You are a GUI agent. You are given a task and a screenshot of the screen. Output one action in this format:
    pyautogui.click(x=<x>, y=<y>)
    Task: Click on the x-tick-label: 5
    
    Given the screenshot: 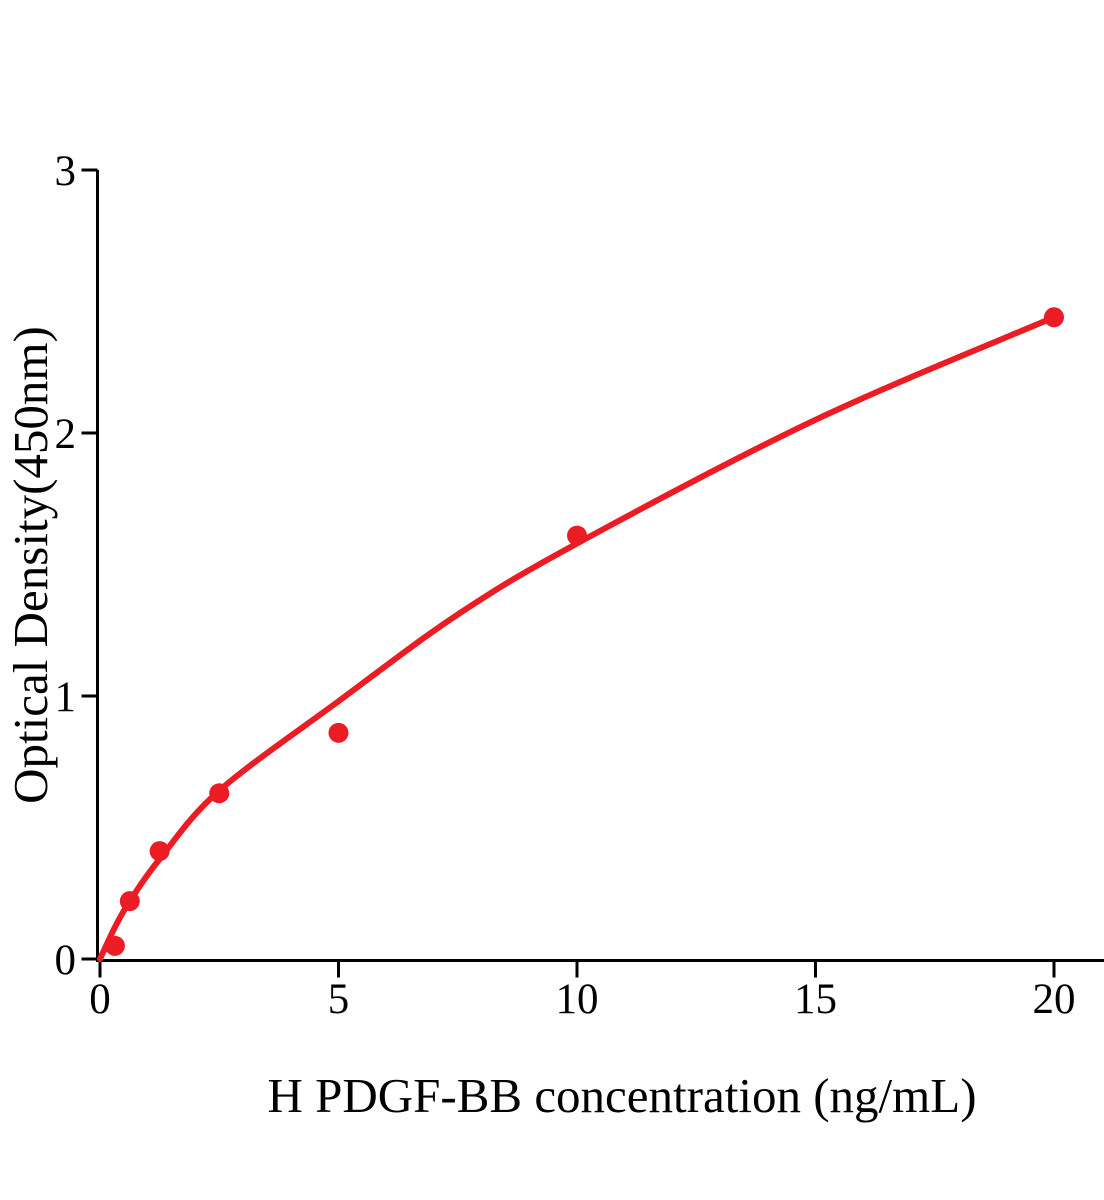 What is the action you would take?
    pyautogui.click(x=339, y=999)
    